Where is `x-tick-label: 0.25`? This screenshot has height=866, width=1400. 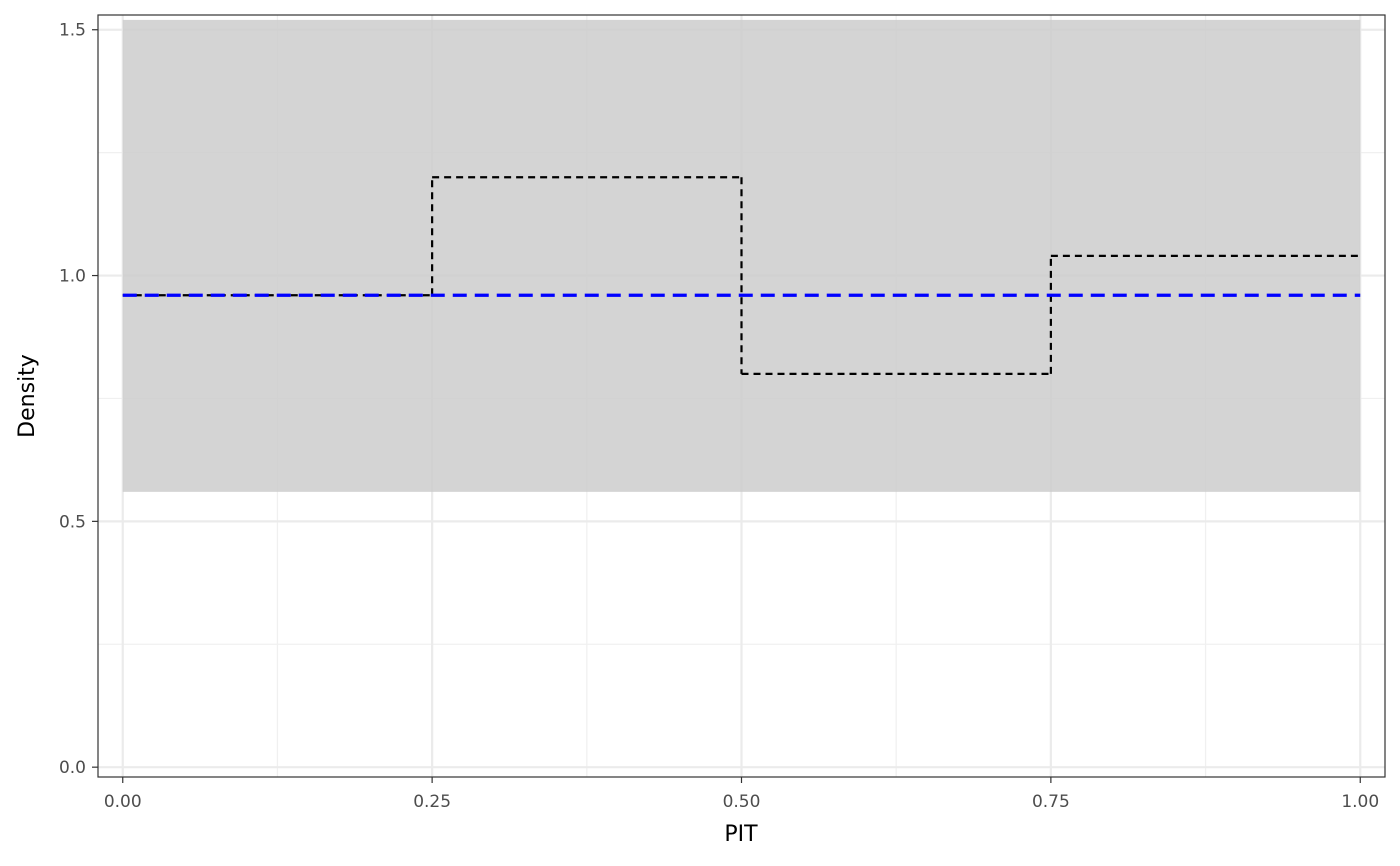
x-tick-label: 0.25 is located at coordinates (432, 802).